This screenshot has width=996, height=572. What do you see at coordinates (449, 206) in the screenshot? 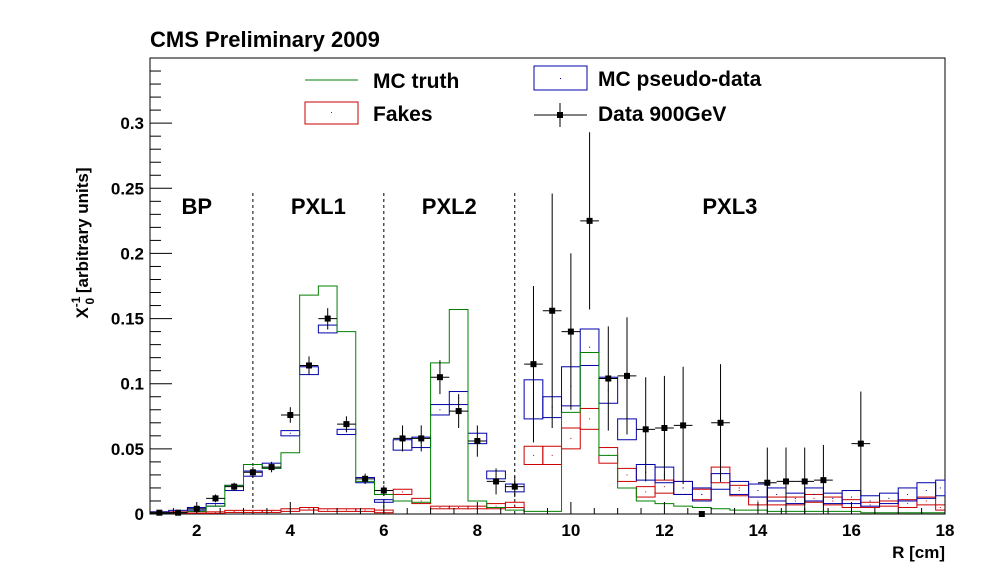
I see `region-label: PXL2` at bounding box center [449, 206].